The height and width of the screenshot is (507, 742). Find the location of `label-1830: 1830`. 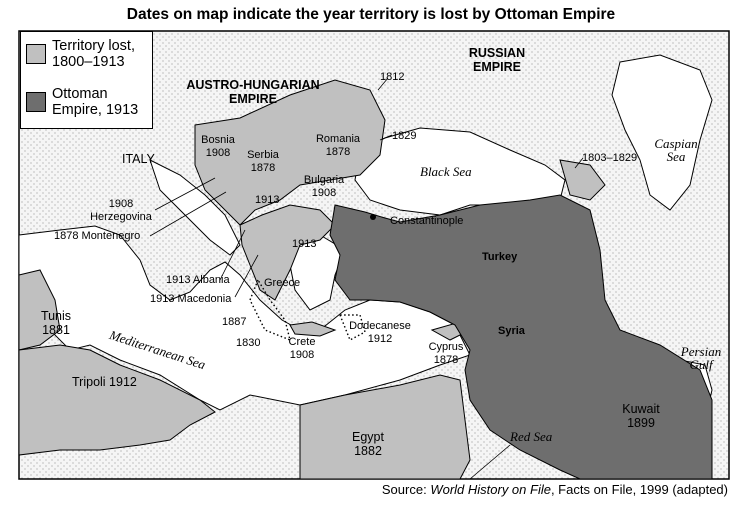

label-1830: 1830 is located at coordinates (248, 343).